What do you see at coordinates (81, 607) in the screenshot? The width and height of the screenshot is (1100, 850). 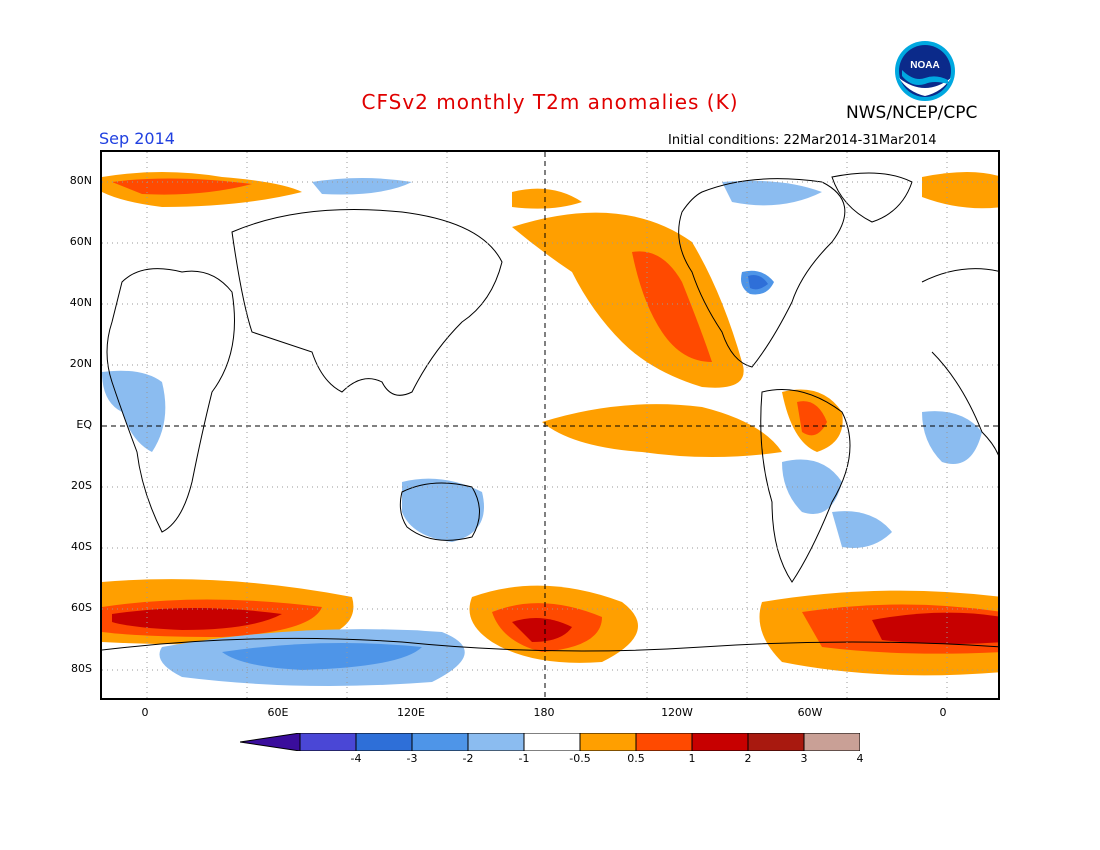 I see `lat-label: 60S` at bounding box center [81, 607].